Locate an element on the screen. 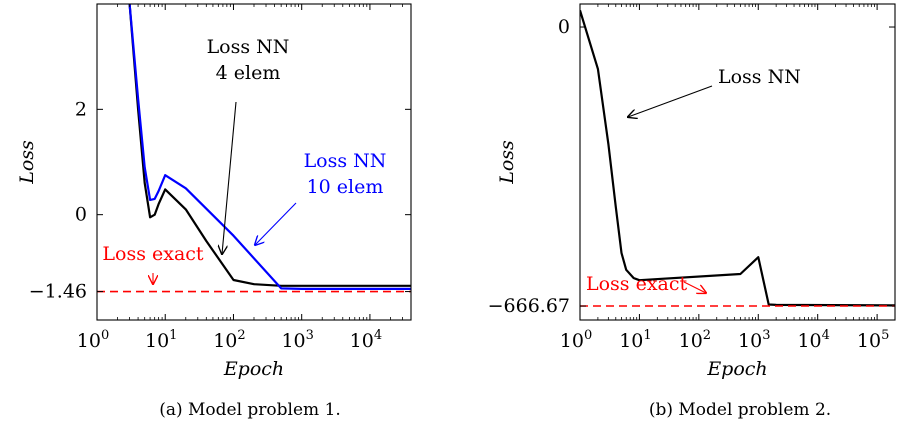  annotation-label: Loss NN is located at coordinates (759, 77).